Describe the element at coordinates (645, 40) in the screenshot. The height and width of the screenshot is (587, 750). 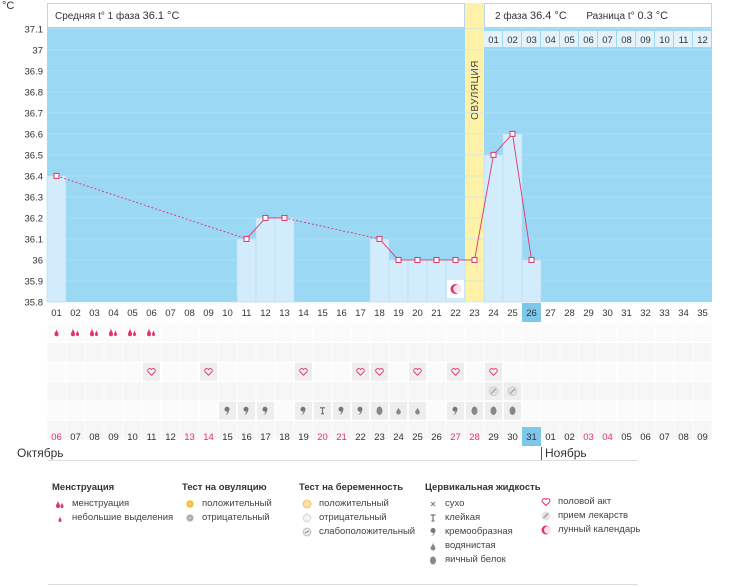
I see `phase2-day-label: 09` at that location.